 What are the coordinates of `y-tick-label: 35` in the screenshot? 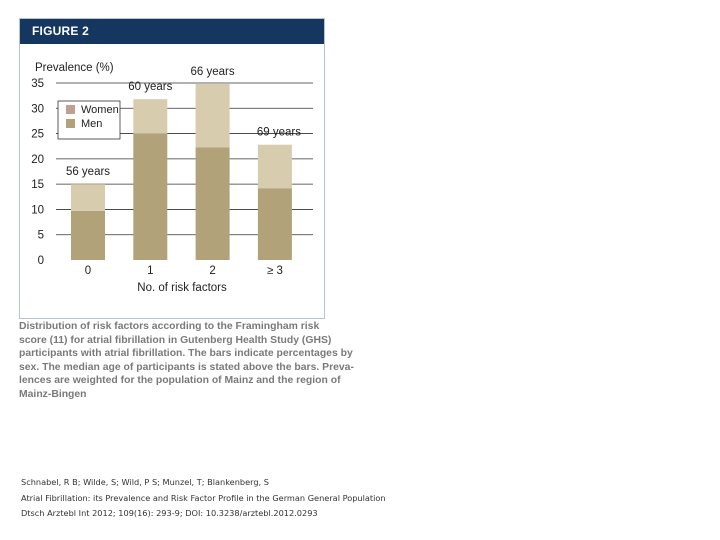 It's located at (37, 84).